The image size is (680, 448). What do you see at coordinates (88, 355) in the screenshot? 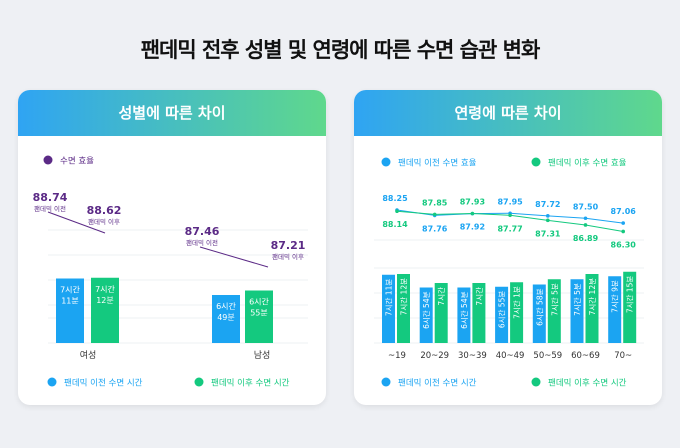
I see `category-label: 여성` at bounding box center [88, 355].